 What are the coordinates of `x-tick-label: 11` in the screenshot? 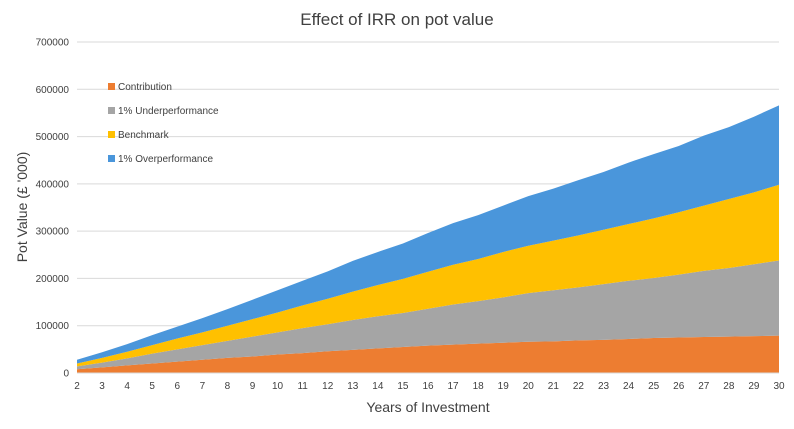 It's located at (302, 386).